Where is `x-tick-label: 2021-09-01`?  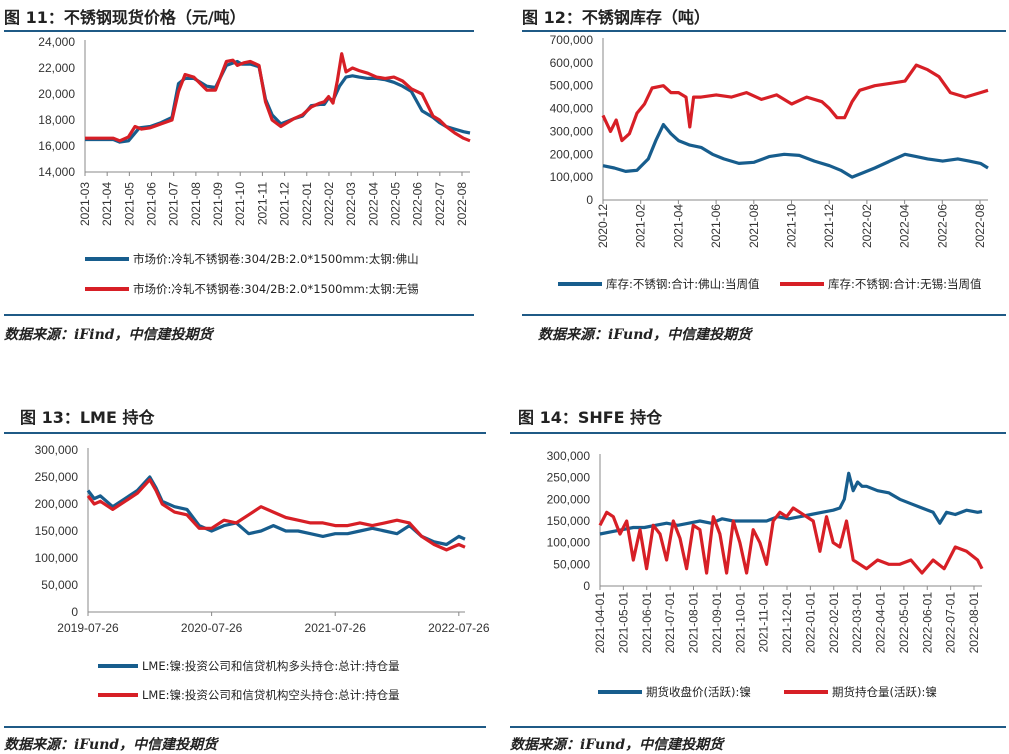 x-tick-label: 2021-09-01 is located at coordinates (717, 623).